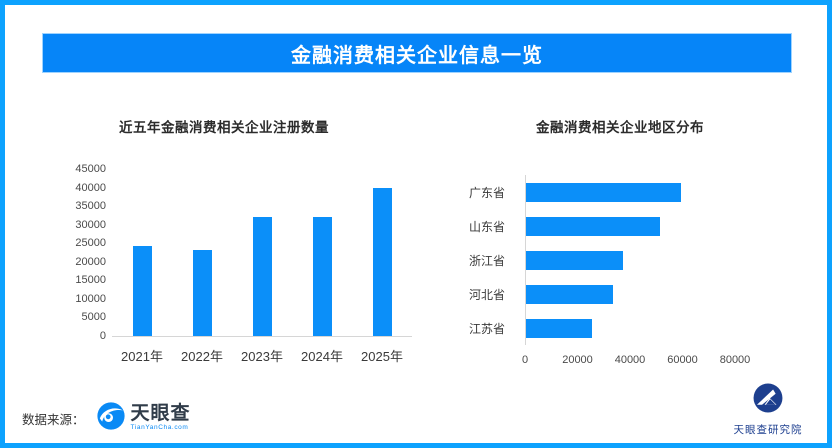  Describe the element at coordinates (102, 336) in the screenshot. I see `y-axis-tick-label: 0` at that location.